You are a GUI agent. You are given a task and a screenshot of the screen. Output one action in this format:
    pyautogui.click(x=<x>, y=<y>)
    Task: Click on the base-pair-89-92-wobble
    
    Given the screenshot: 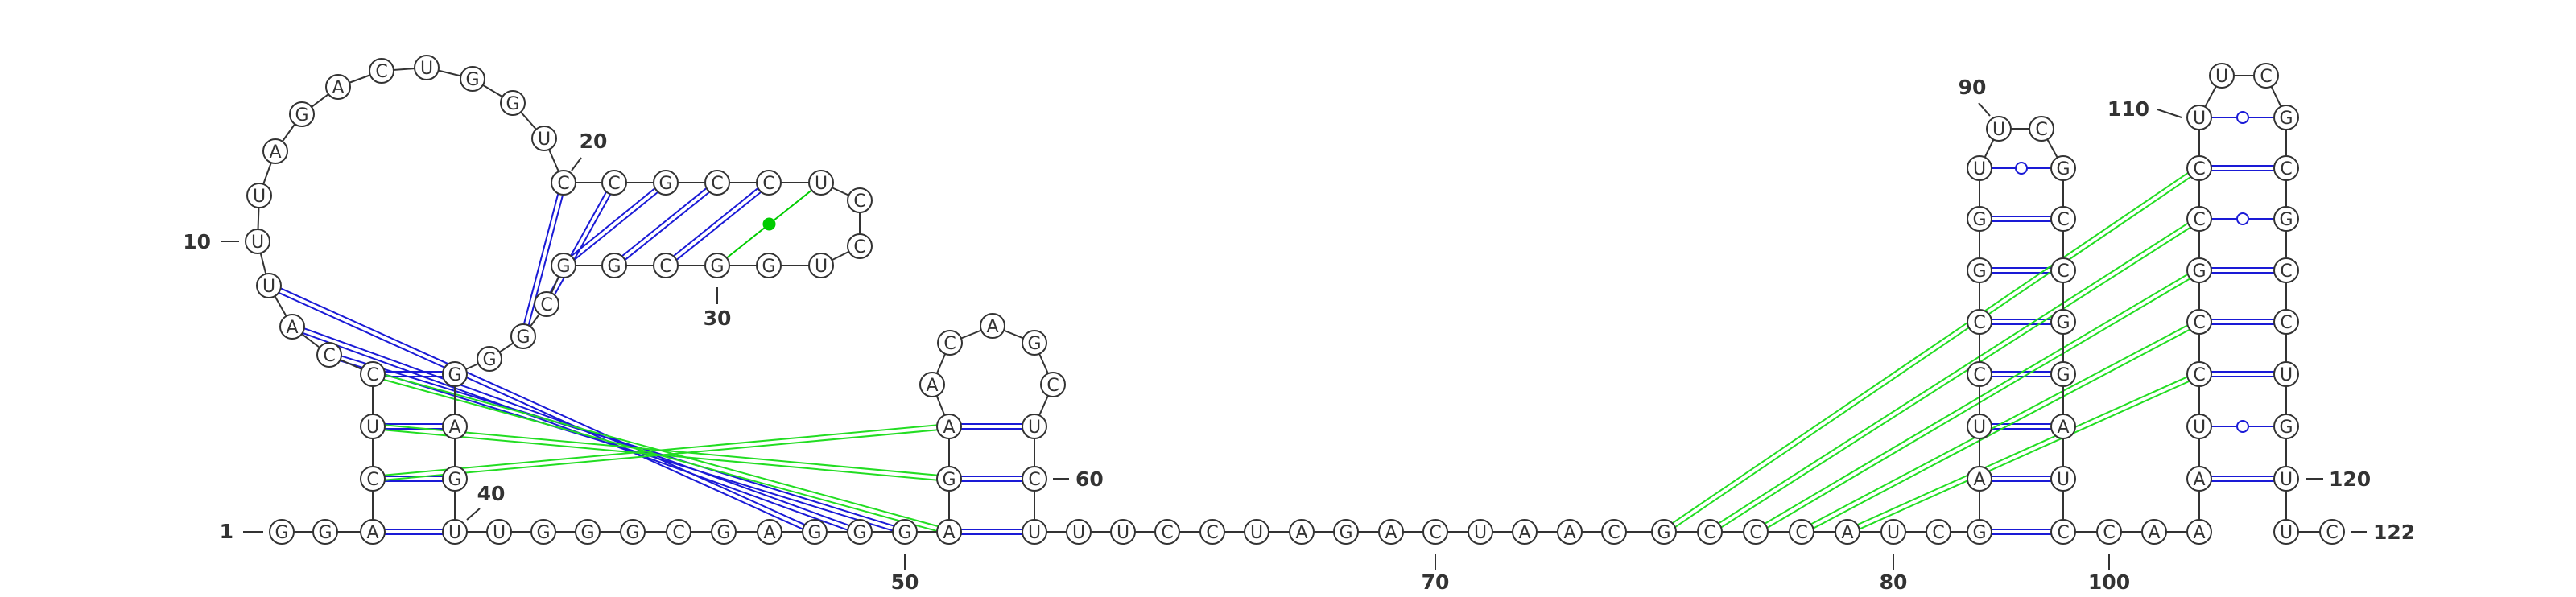 What is the action you would take?
    pyautogui.click(x=2021, y=168)
    